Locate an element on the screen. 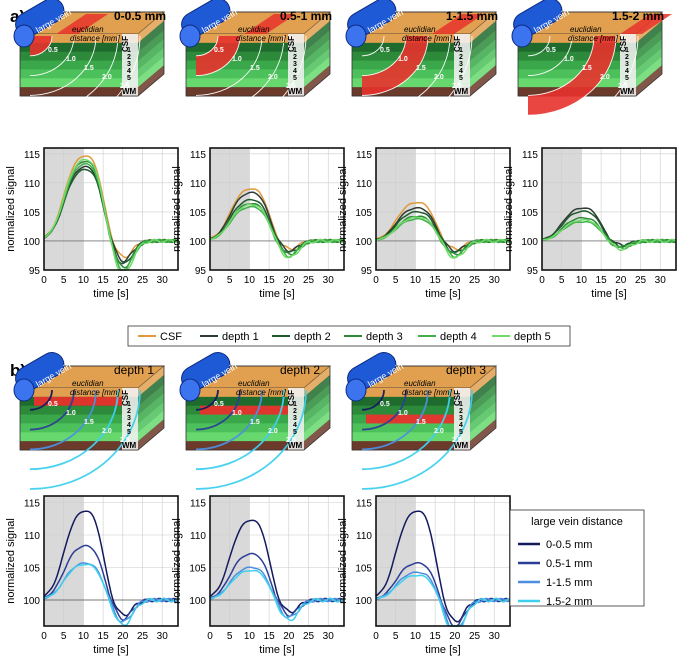 The width and height of the screenshot is (692, 670). depth-number-label: 3 is located at coordinates (461, 418).